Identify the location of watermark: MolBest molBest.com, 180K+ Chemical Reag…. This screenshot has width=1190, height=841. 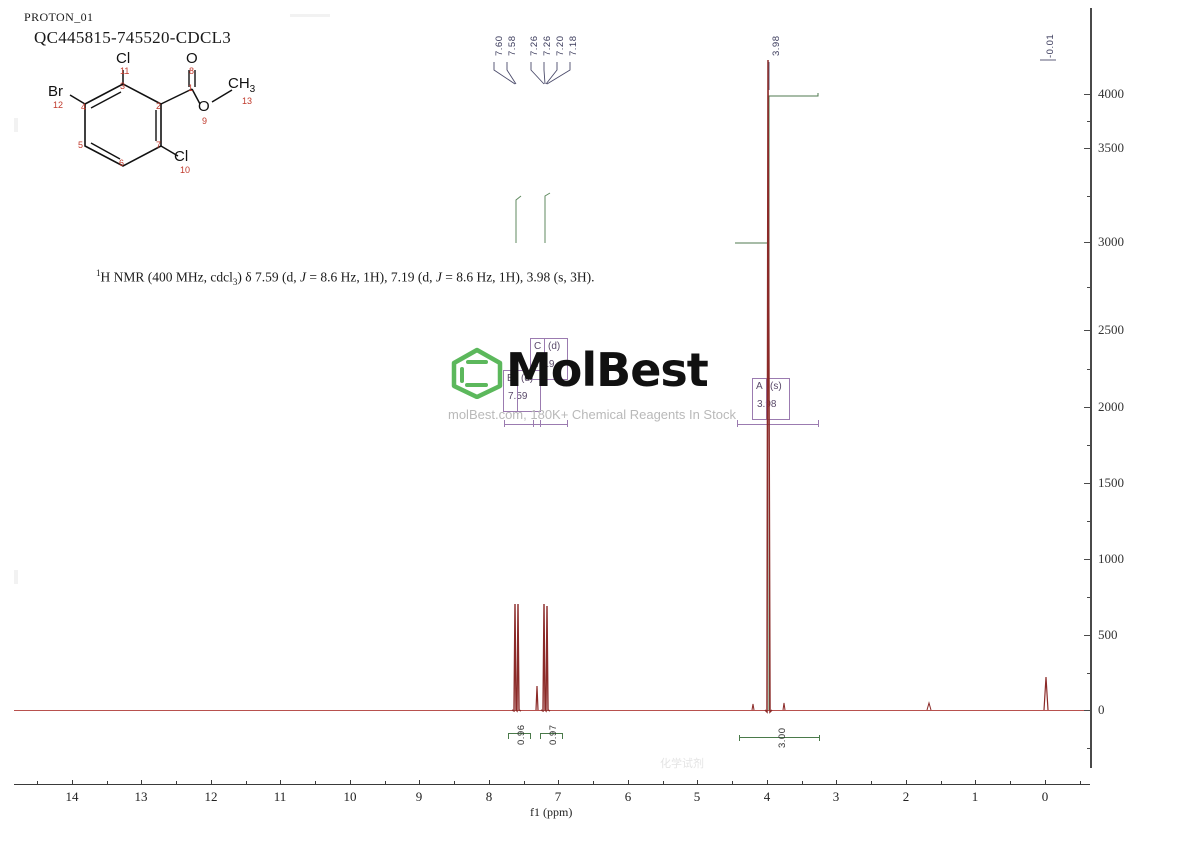
(598, 382).